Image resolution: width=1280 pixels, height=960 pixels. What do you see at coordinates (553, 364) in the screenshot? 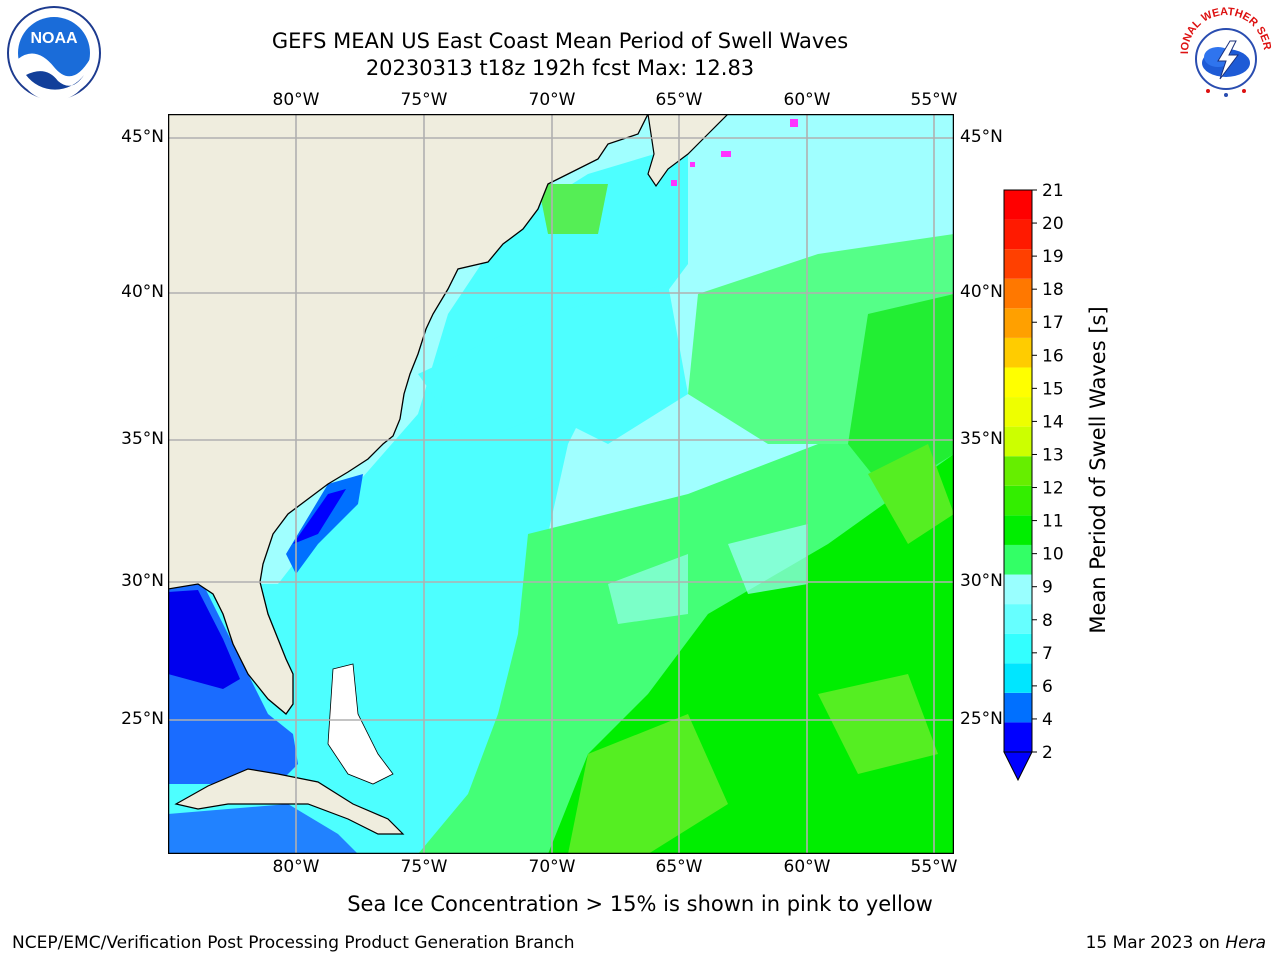
I see `cyan-shelf` at bounding box center [553, 364].